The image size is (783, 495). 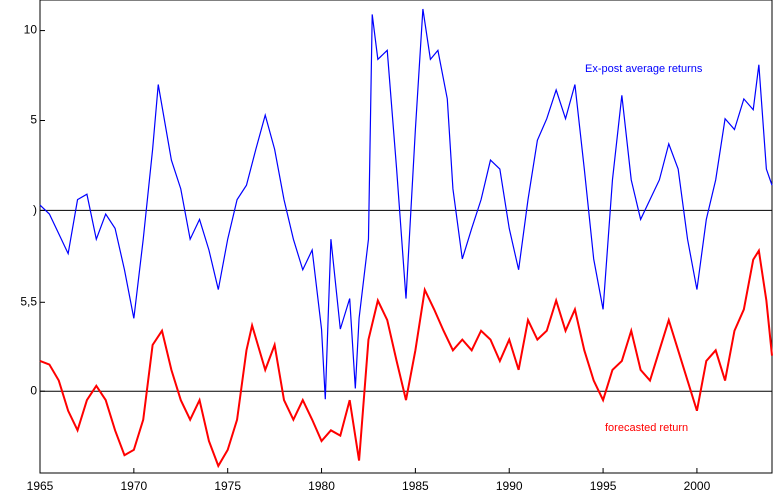 What do you see at coordinates (33, 390) in the screenshot?
I see `y-tick-label: 0` at bounding box center [33, 390].